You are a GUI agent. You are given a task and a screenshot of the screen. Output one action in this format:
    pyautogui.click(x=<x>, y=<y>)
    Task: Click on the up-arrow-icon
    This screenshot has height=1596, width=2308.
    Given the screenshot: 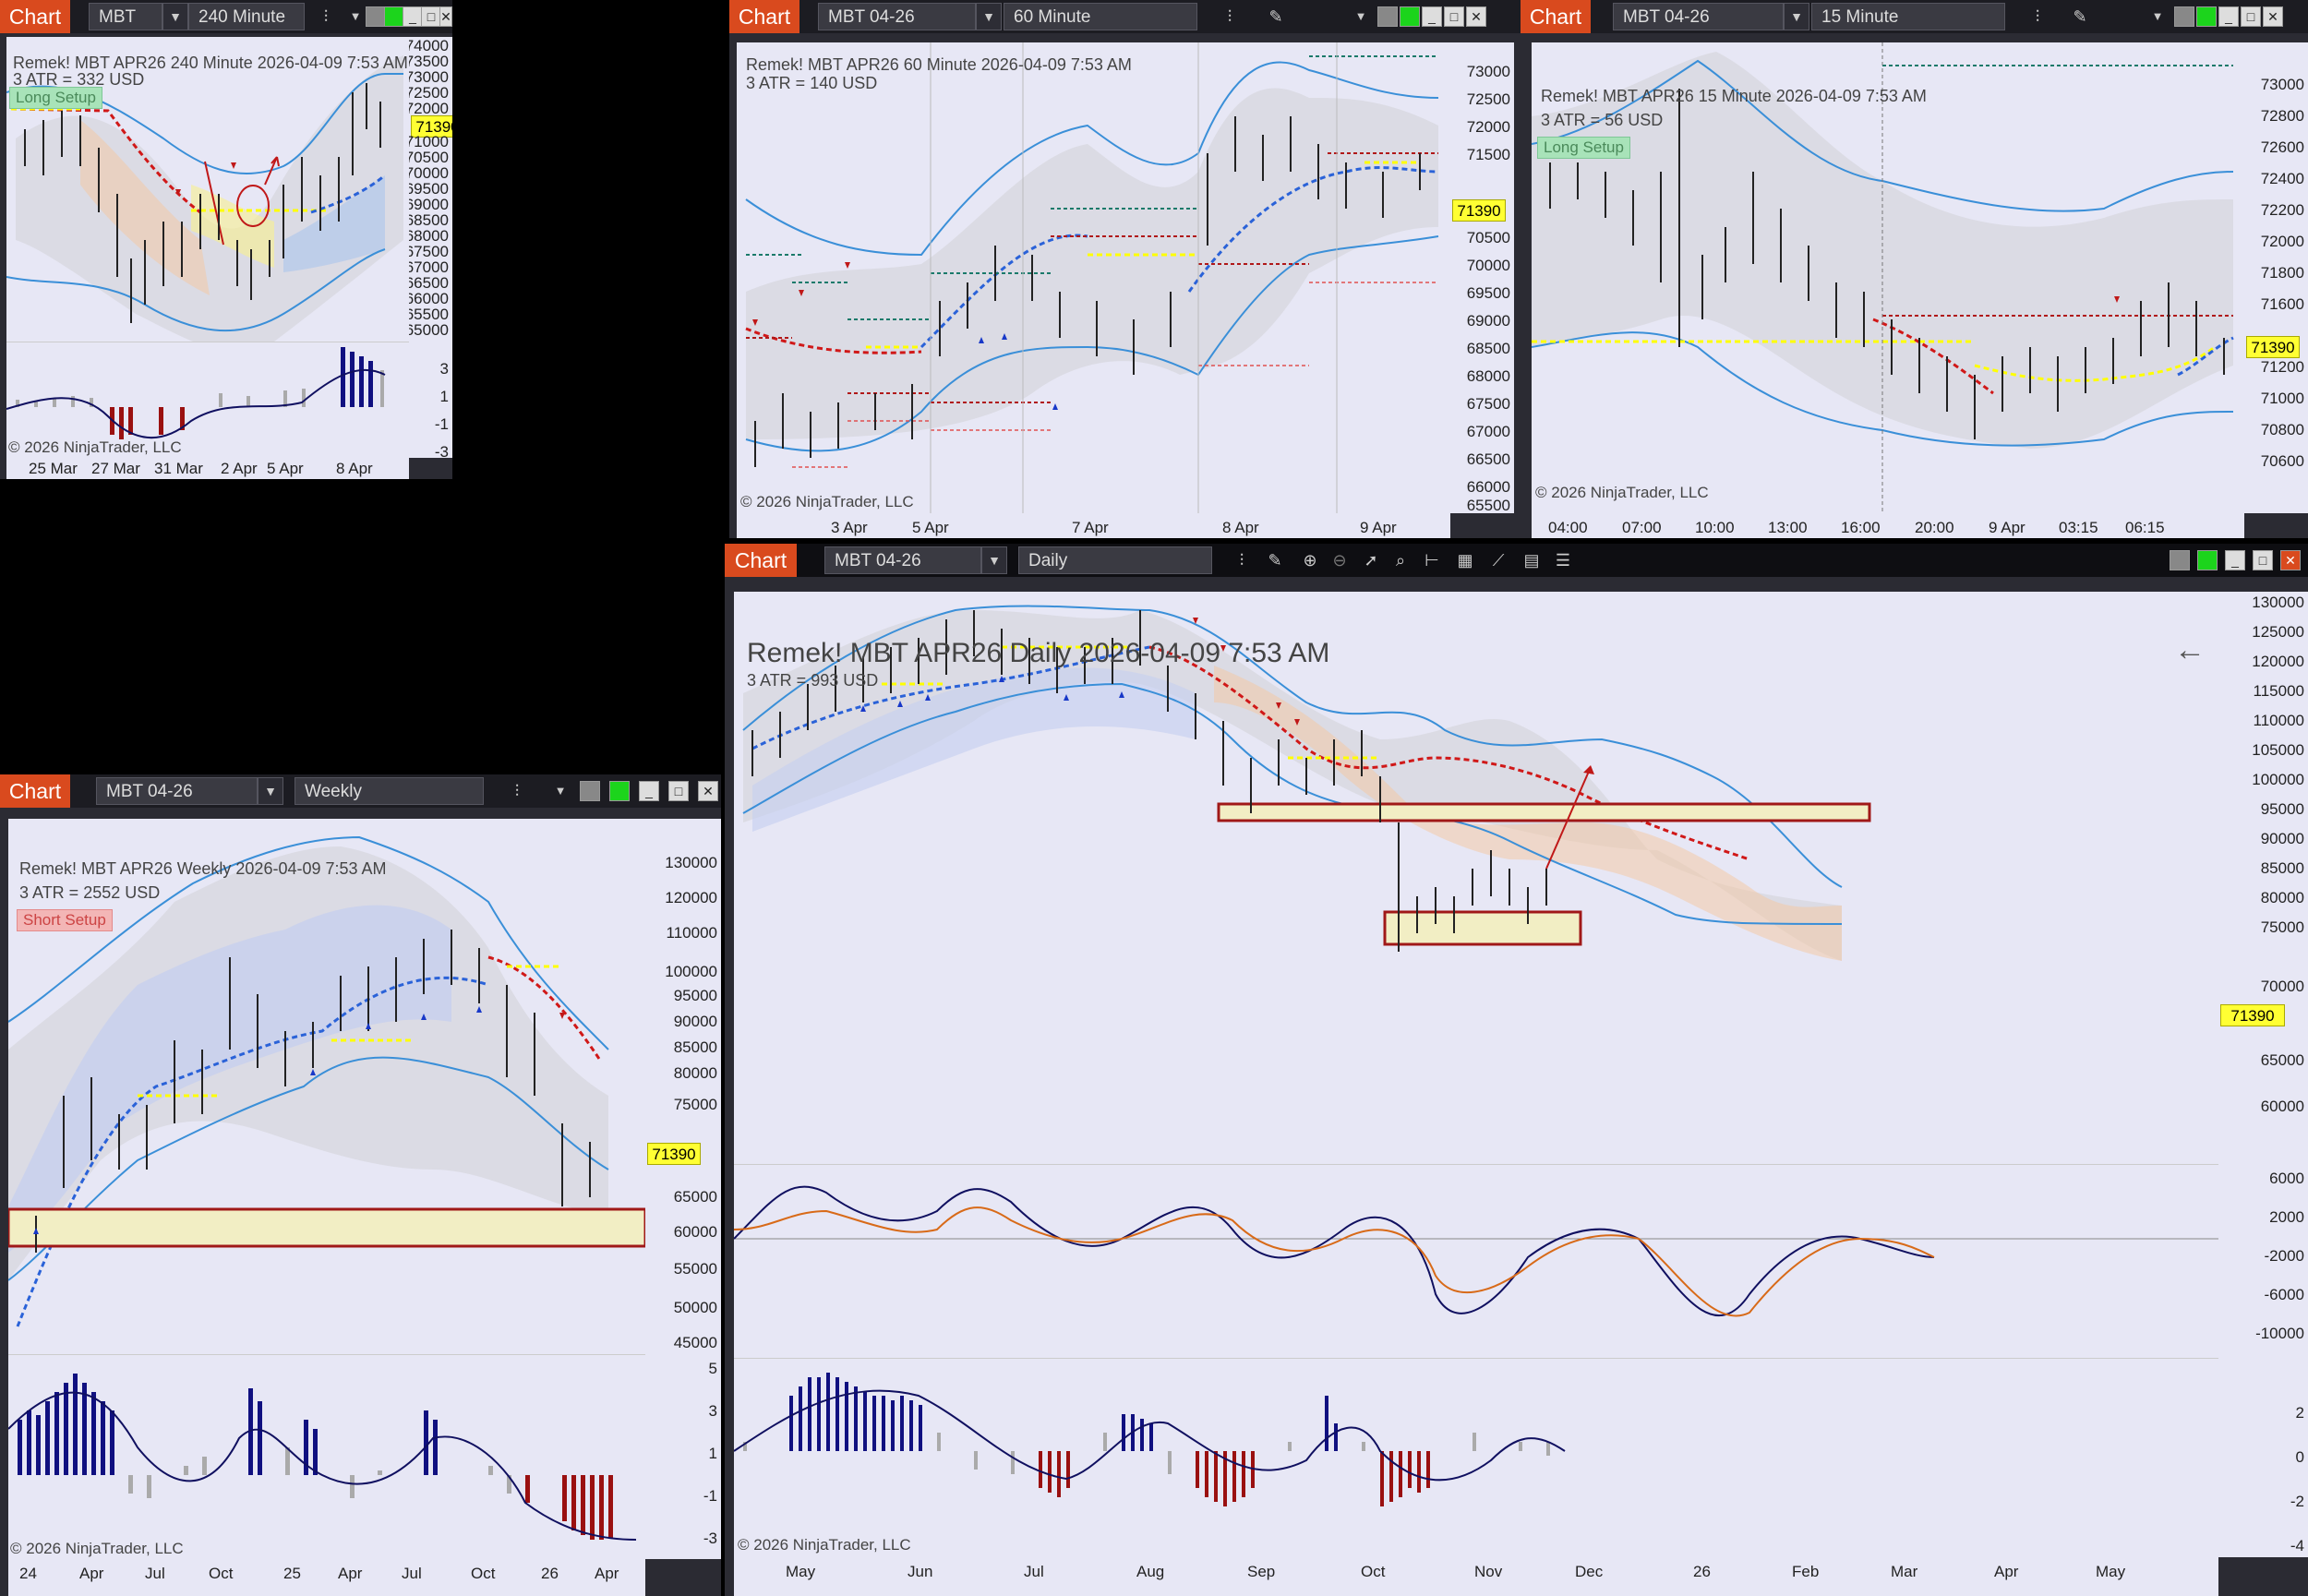 What is the action you would take?
    pyautogui.click(x=1018, y=371)
    